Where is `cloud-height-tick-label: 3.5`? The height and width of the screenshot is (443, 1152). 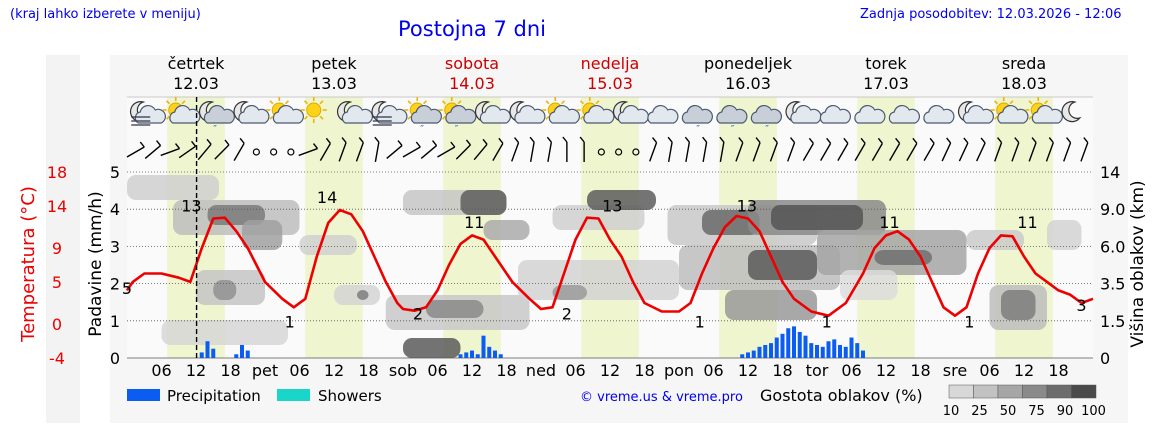 cloud-height-tick-label: 3.5 is located at coordinates (1112, 284).